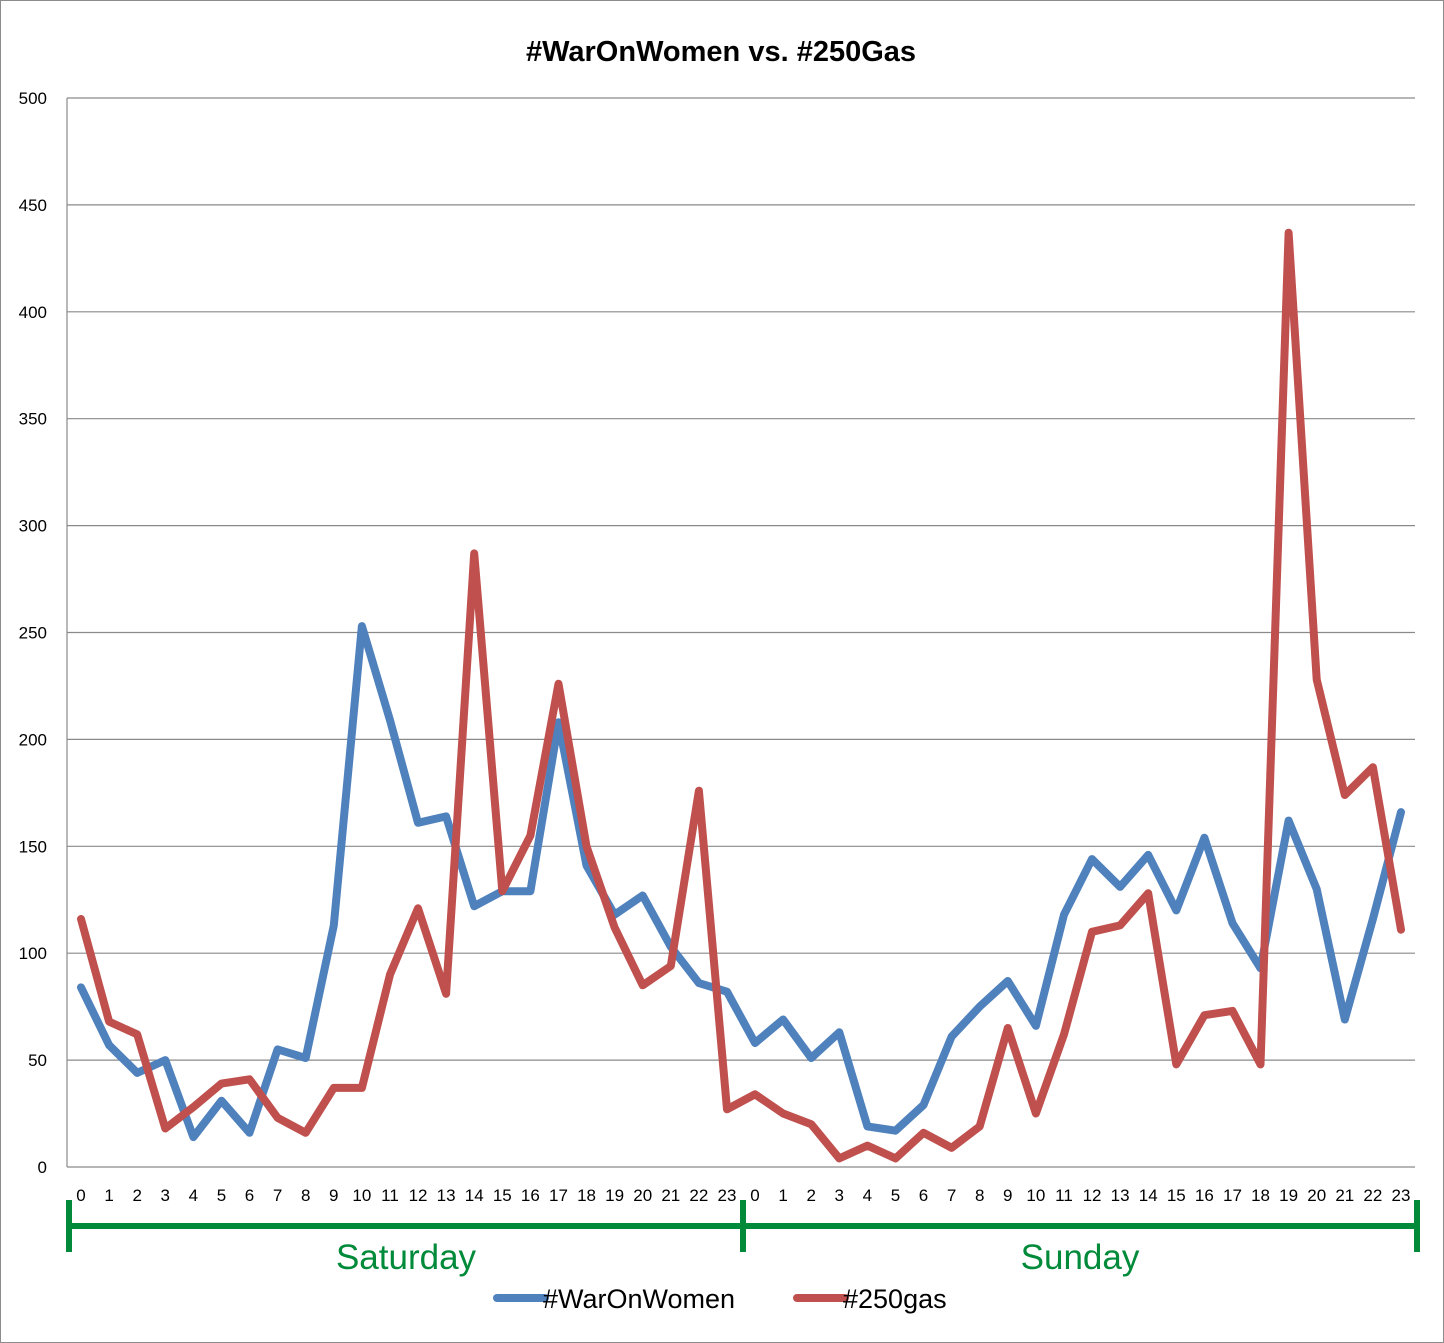 This screenshot has width=1444, height=1343. What do you see at coordinates (33, 739) in the screenshot?
I see `y-tick-label: 200` at bounding box center [33, 739].